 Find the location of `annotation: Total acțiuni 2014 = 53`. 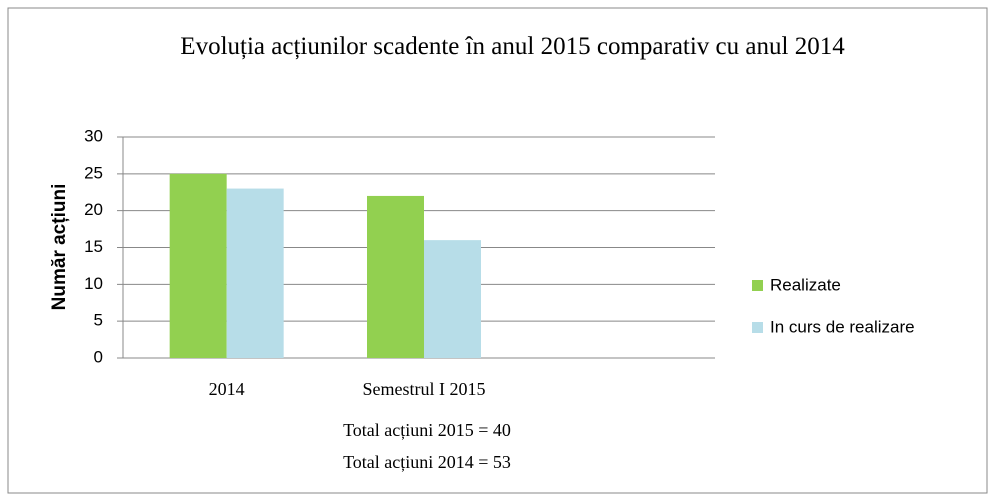

annotation: Total acțiuni 2014 = 53 is located at coordinates (427, 462).